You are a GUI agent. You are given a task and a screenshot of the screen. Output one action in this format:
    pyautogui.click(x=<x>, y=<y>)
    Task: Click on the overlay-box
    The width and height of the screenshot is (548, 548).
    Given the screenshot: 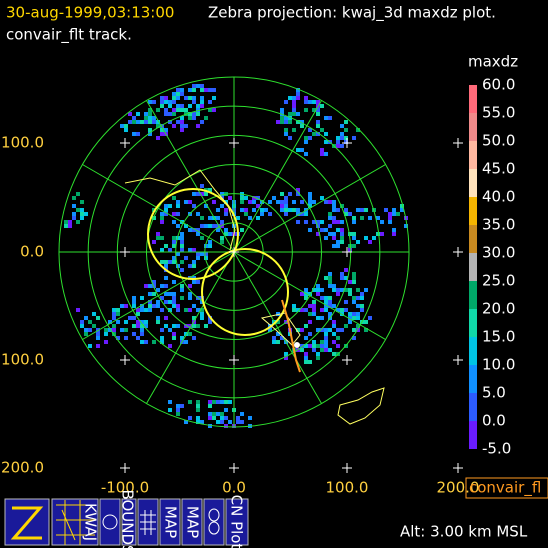 What is the action you would take?
    pyautogui.click(x=506, y=488)
    